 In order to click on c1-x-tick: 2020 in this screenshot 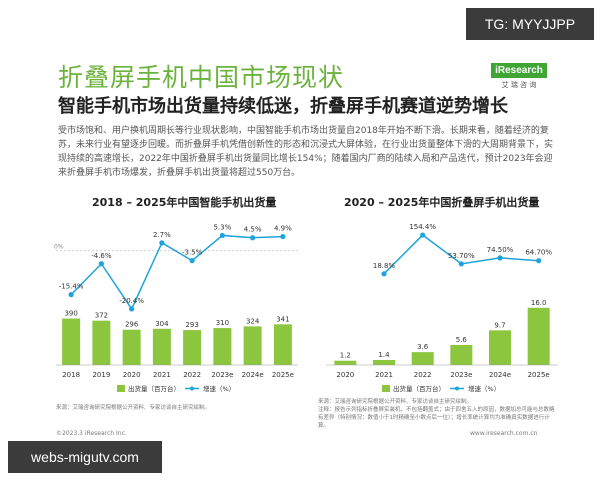, I will do `click(132, 375)`.